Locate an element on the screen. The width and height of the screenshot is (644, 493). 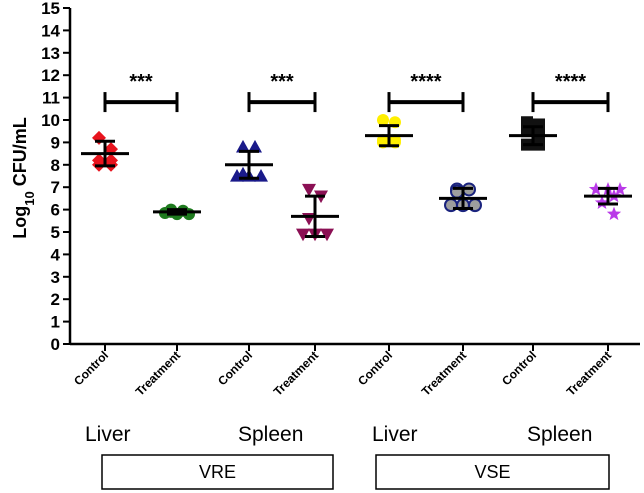
organism-box: VRE is located at coordinates (217, 472).